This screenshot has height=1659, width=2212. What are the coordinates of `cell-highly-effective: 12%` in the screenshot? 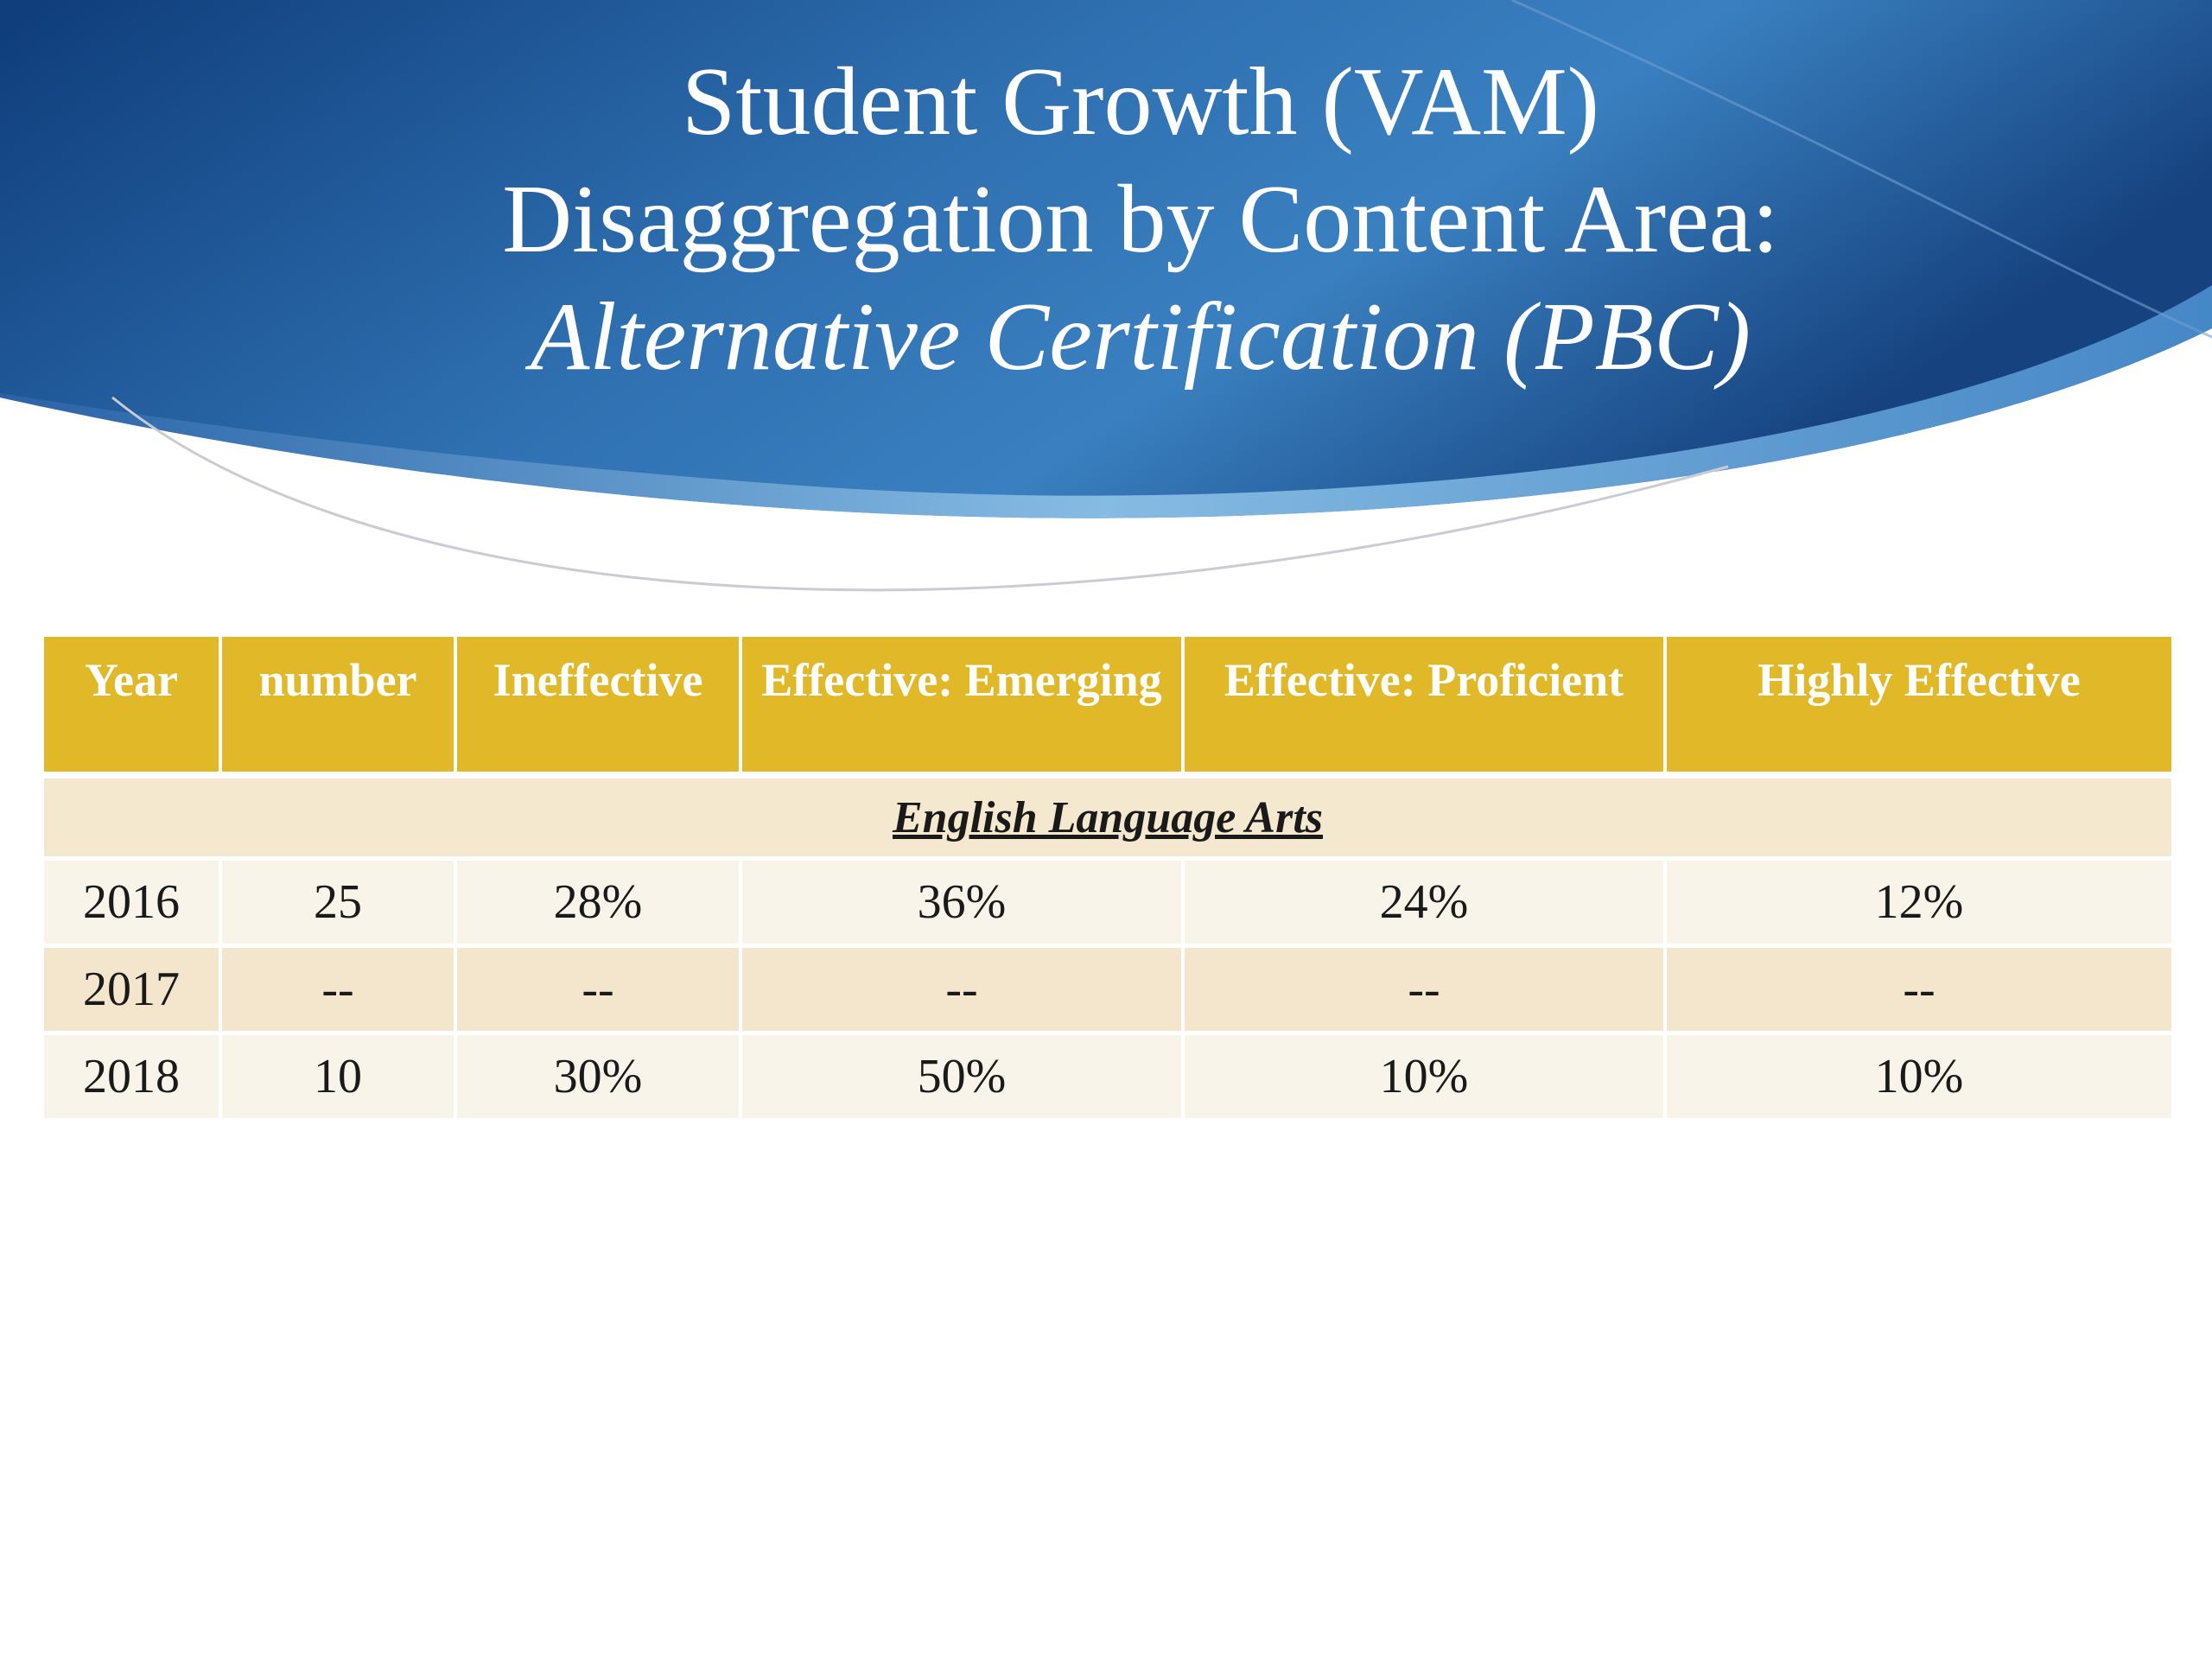 It's located at (1919, 905).